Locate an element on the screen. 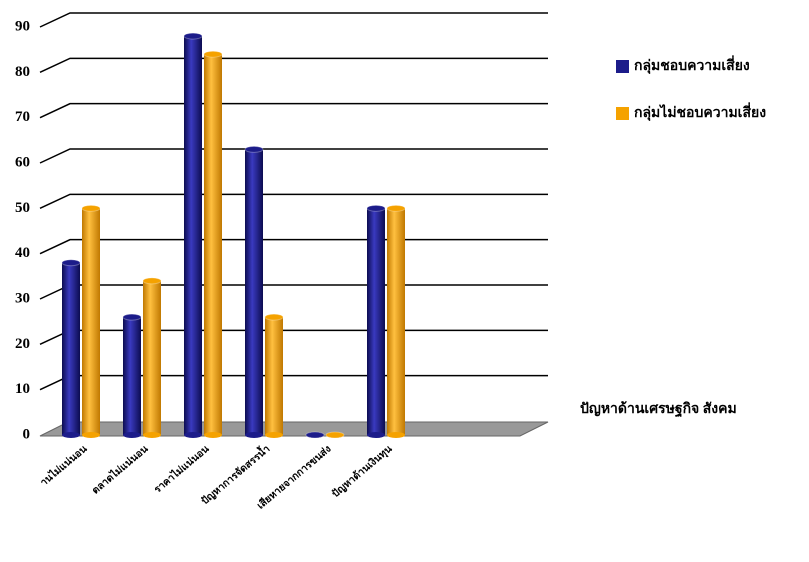 This screenshot has width=809, height=562. y-tick-label: 60 is located at coordinates (22, 162).